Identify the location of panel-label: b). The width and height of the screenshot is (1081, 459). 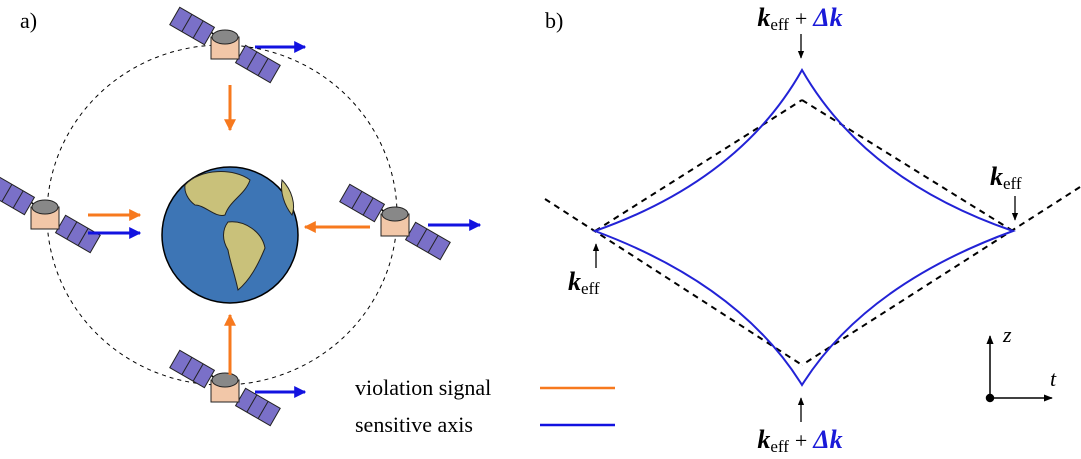
(554, 20).